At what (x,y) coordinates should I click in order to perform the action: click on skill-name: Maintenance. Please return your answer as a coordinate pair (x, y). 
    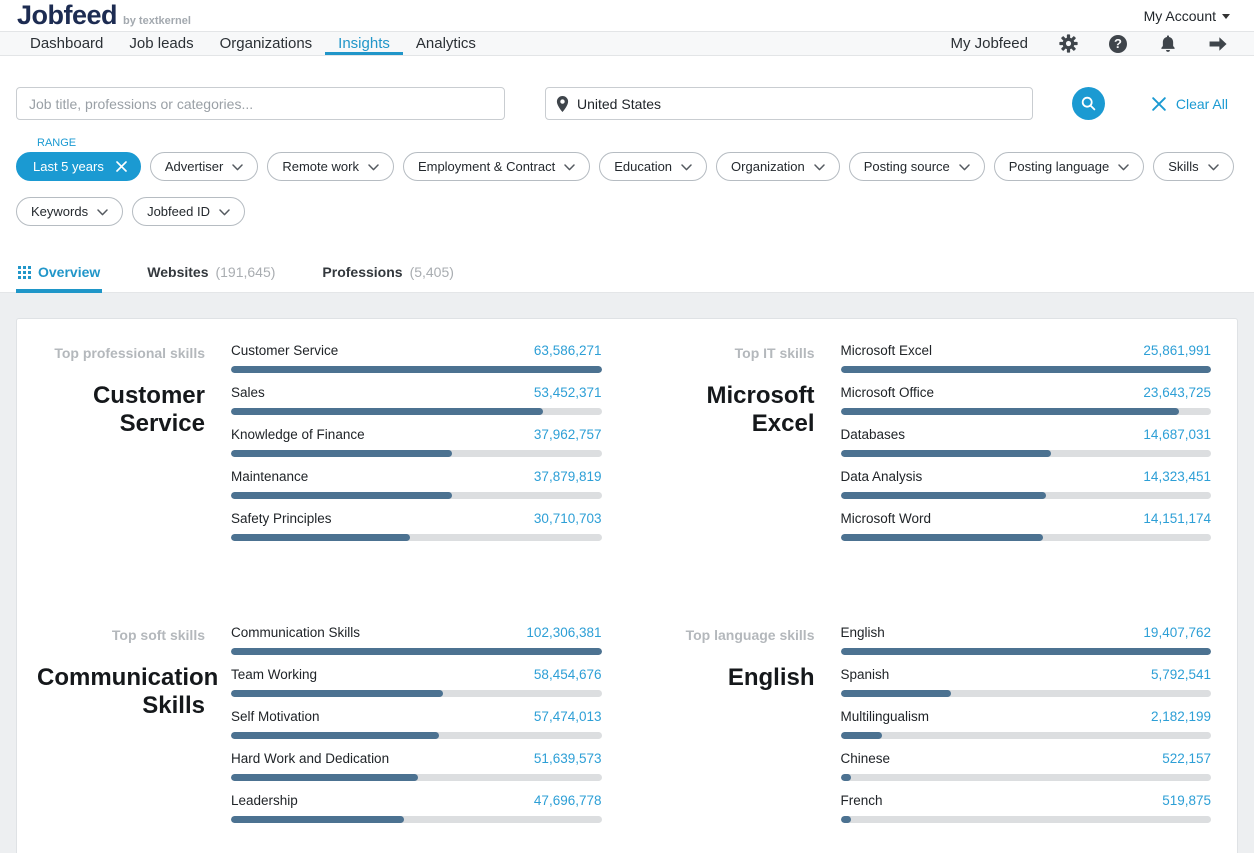
    Looking at the image, I should click on (270, 476).